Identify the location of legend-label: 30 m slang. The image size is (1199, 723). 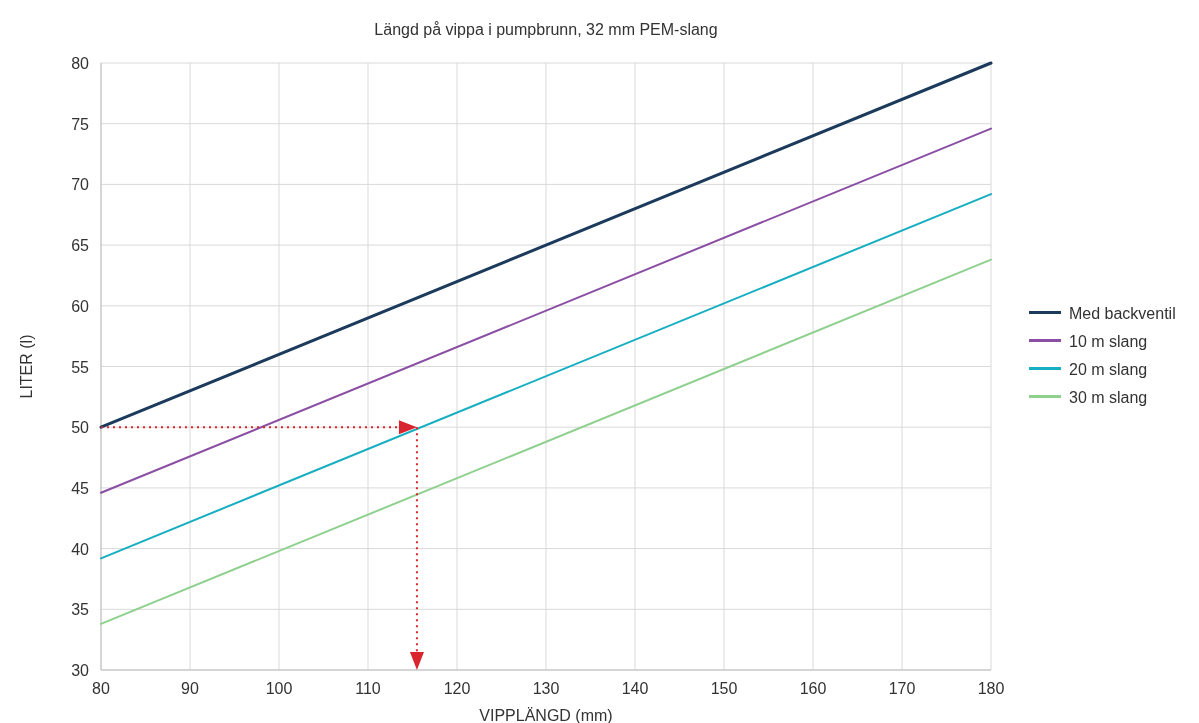
(1108, 397).